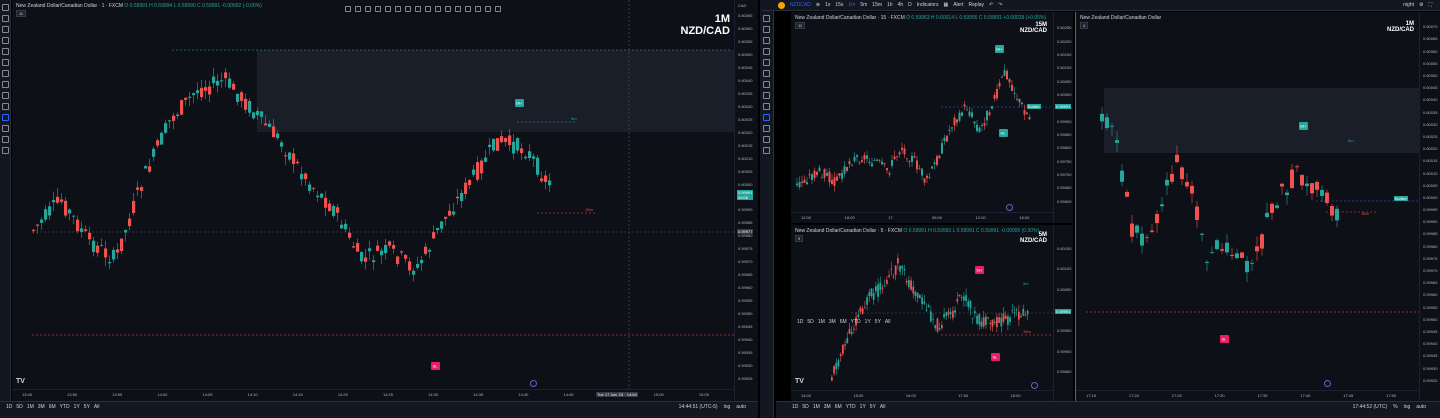  Describe the element at coordinates (458, 9) in the screenshot. I see `flag-icon` at that location.